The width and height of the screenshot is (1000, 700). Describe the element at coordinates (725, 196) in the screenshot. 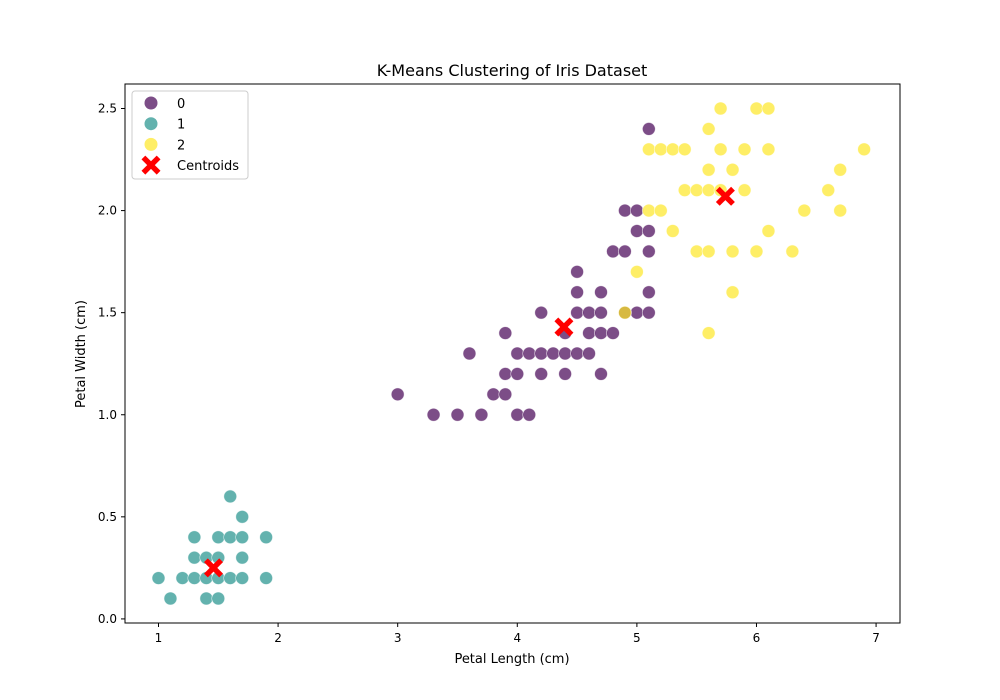

I see `centroid-marker` at that location.